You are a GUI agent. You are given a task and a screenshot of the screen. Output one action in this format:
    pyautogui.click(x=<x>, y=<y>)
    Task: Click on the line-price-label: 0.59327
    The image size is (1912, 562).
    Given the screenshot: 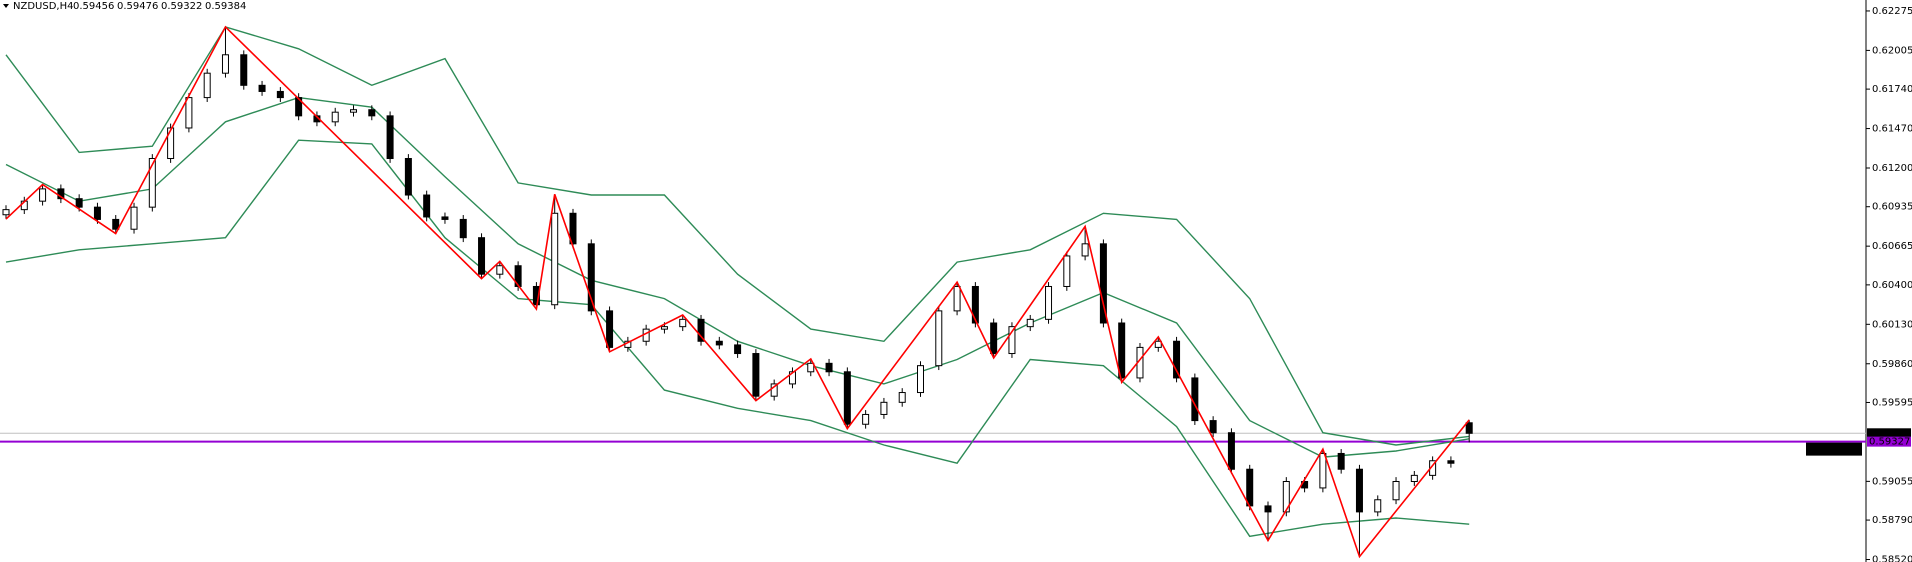 What is the action you would take?
    pyautogui.click(x=1889, y=442)
    